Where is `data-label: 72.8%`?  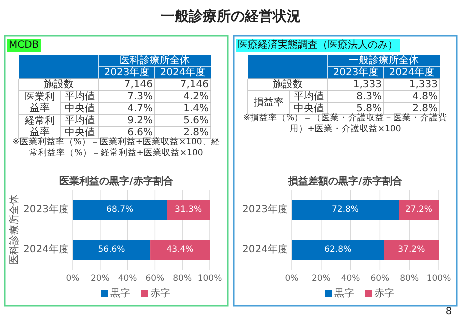
data-label: 72.8% is located at coordinates (346, 210).